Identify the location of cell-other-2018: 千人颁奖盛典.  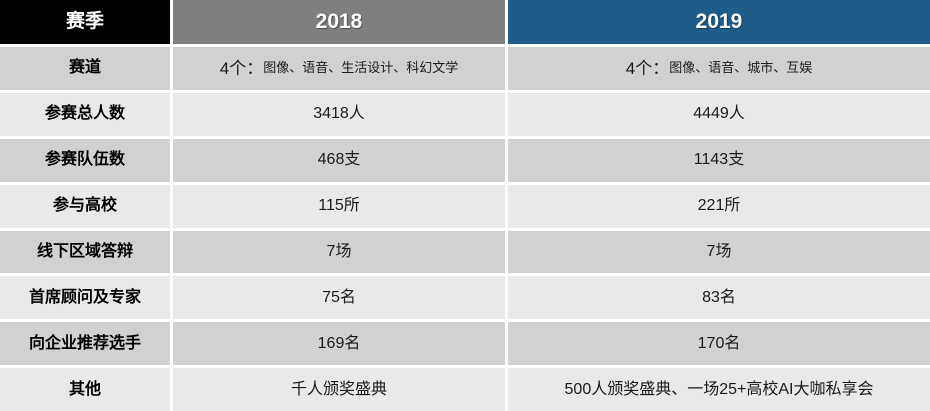
(339, 389).